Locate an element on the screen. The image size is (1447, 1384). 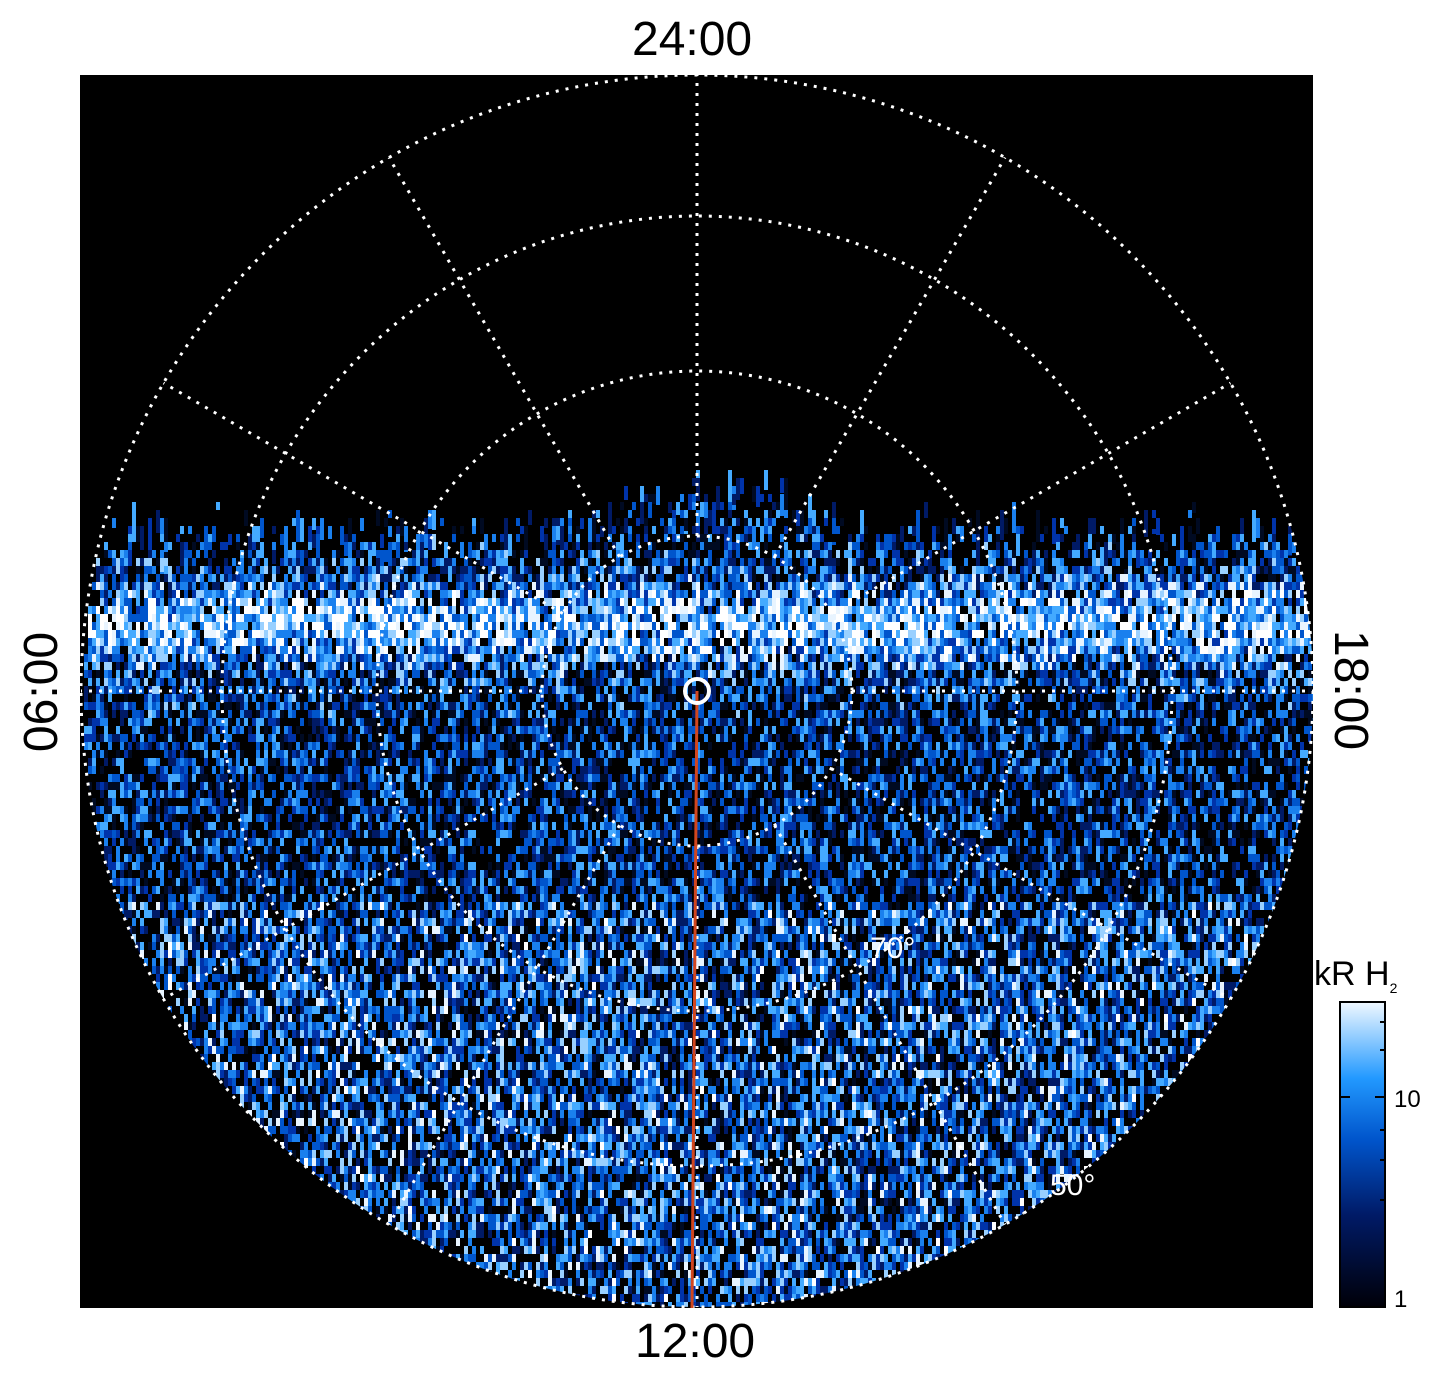
colorbar is located at coordinates (1362, 1154).